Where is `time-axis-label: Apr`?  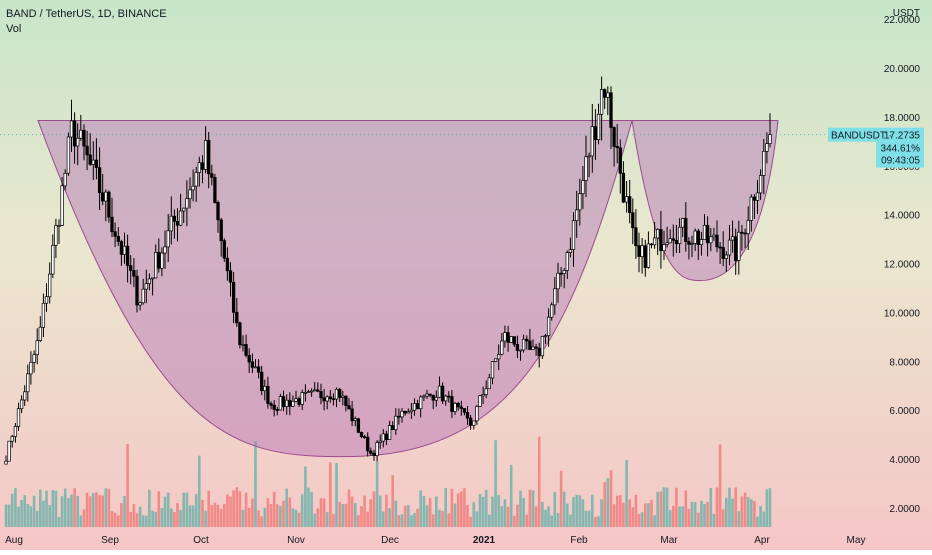
time-axis-label: Apr is located at coordinates (762, 540).